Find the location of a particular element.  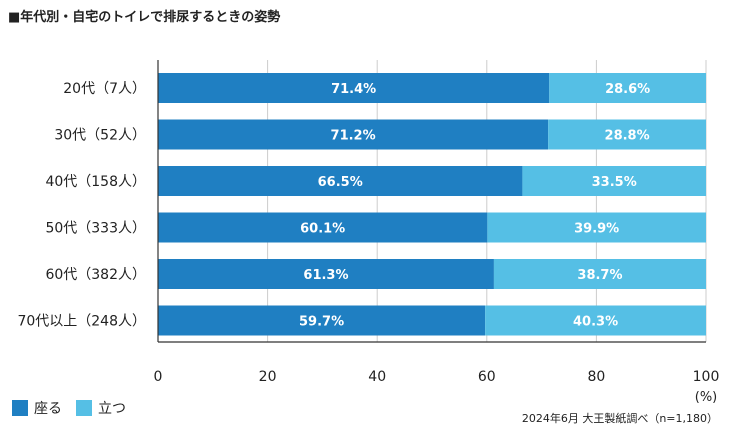

legend-swatch-sit is located at coordinates (20, 408).